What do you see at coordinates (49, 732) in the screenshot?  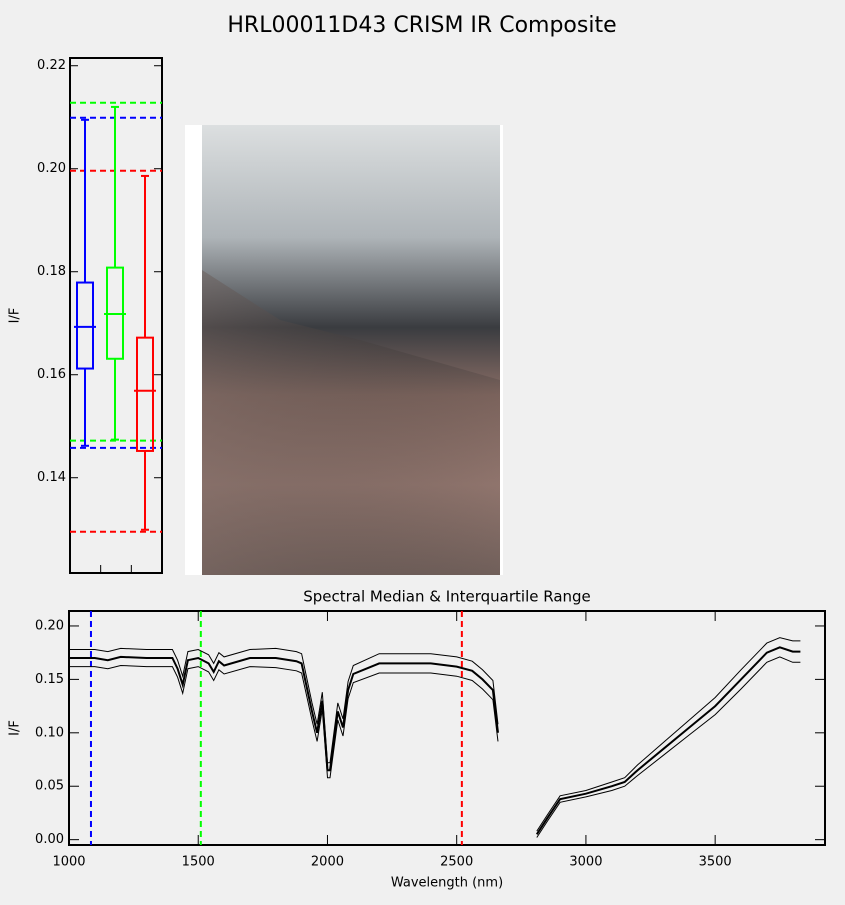 I see `y-tick-label: 0.10` at bounding box center [49, 732].